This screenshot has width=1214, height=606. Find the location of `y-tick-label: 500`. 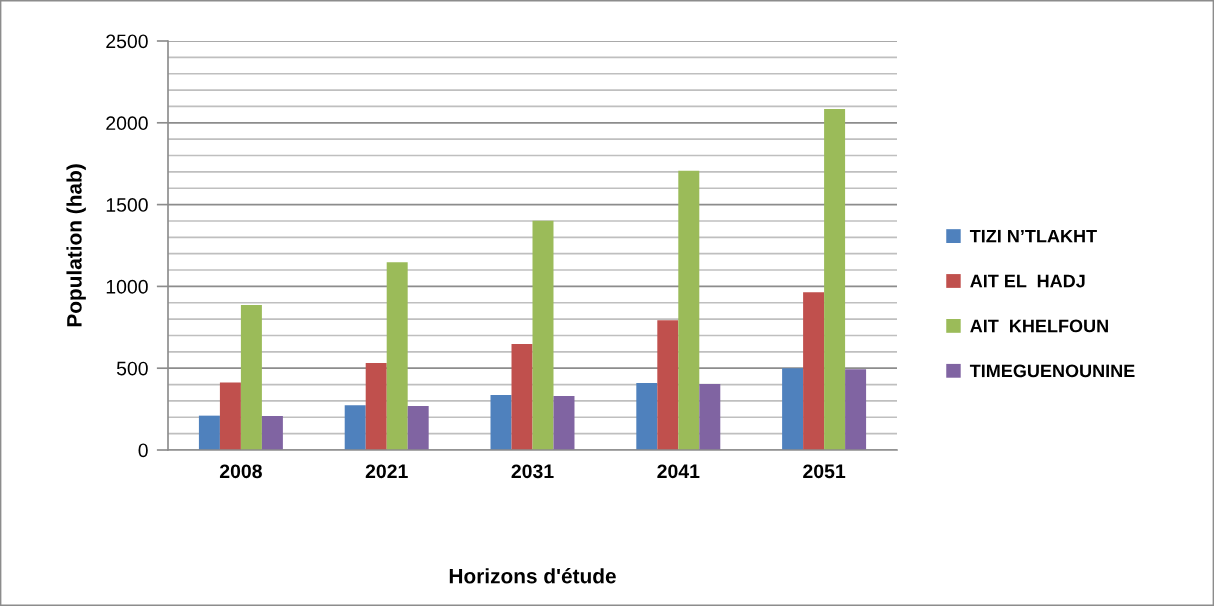

y-tick-label: 500 is located at coordinates (132, 368).